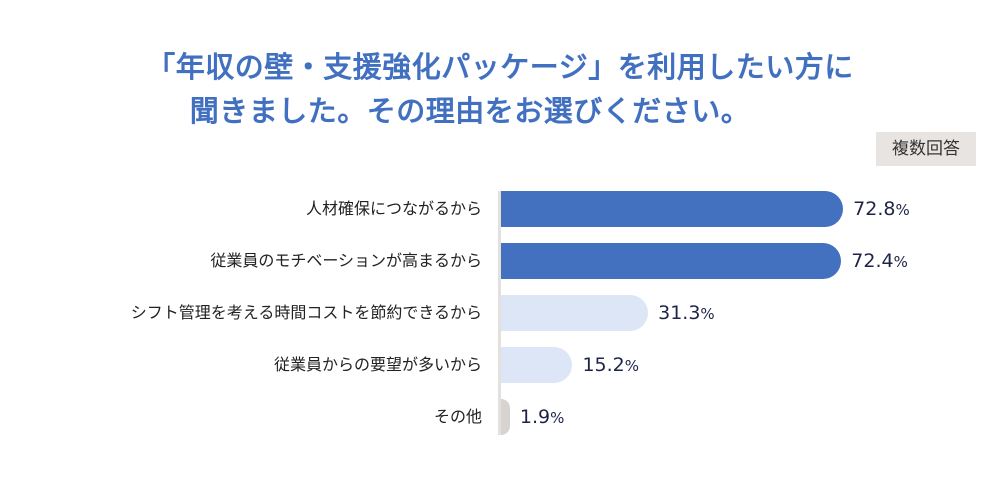  What do you see at coordinates (881, 209) in the screenshot?
I see `value-label: 72.8%` at bounding box center [881, 209].